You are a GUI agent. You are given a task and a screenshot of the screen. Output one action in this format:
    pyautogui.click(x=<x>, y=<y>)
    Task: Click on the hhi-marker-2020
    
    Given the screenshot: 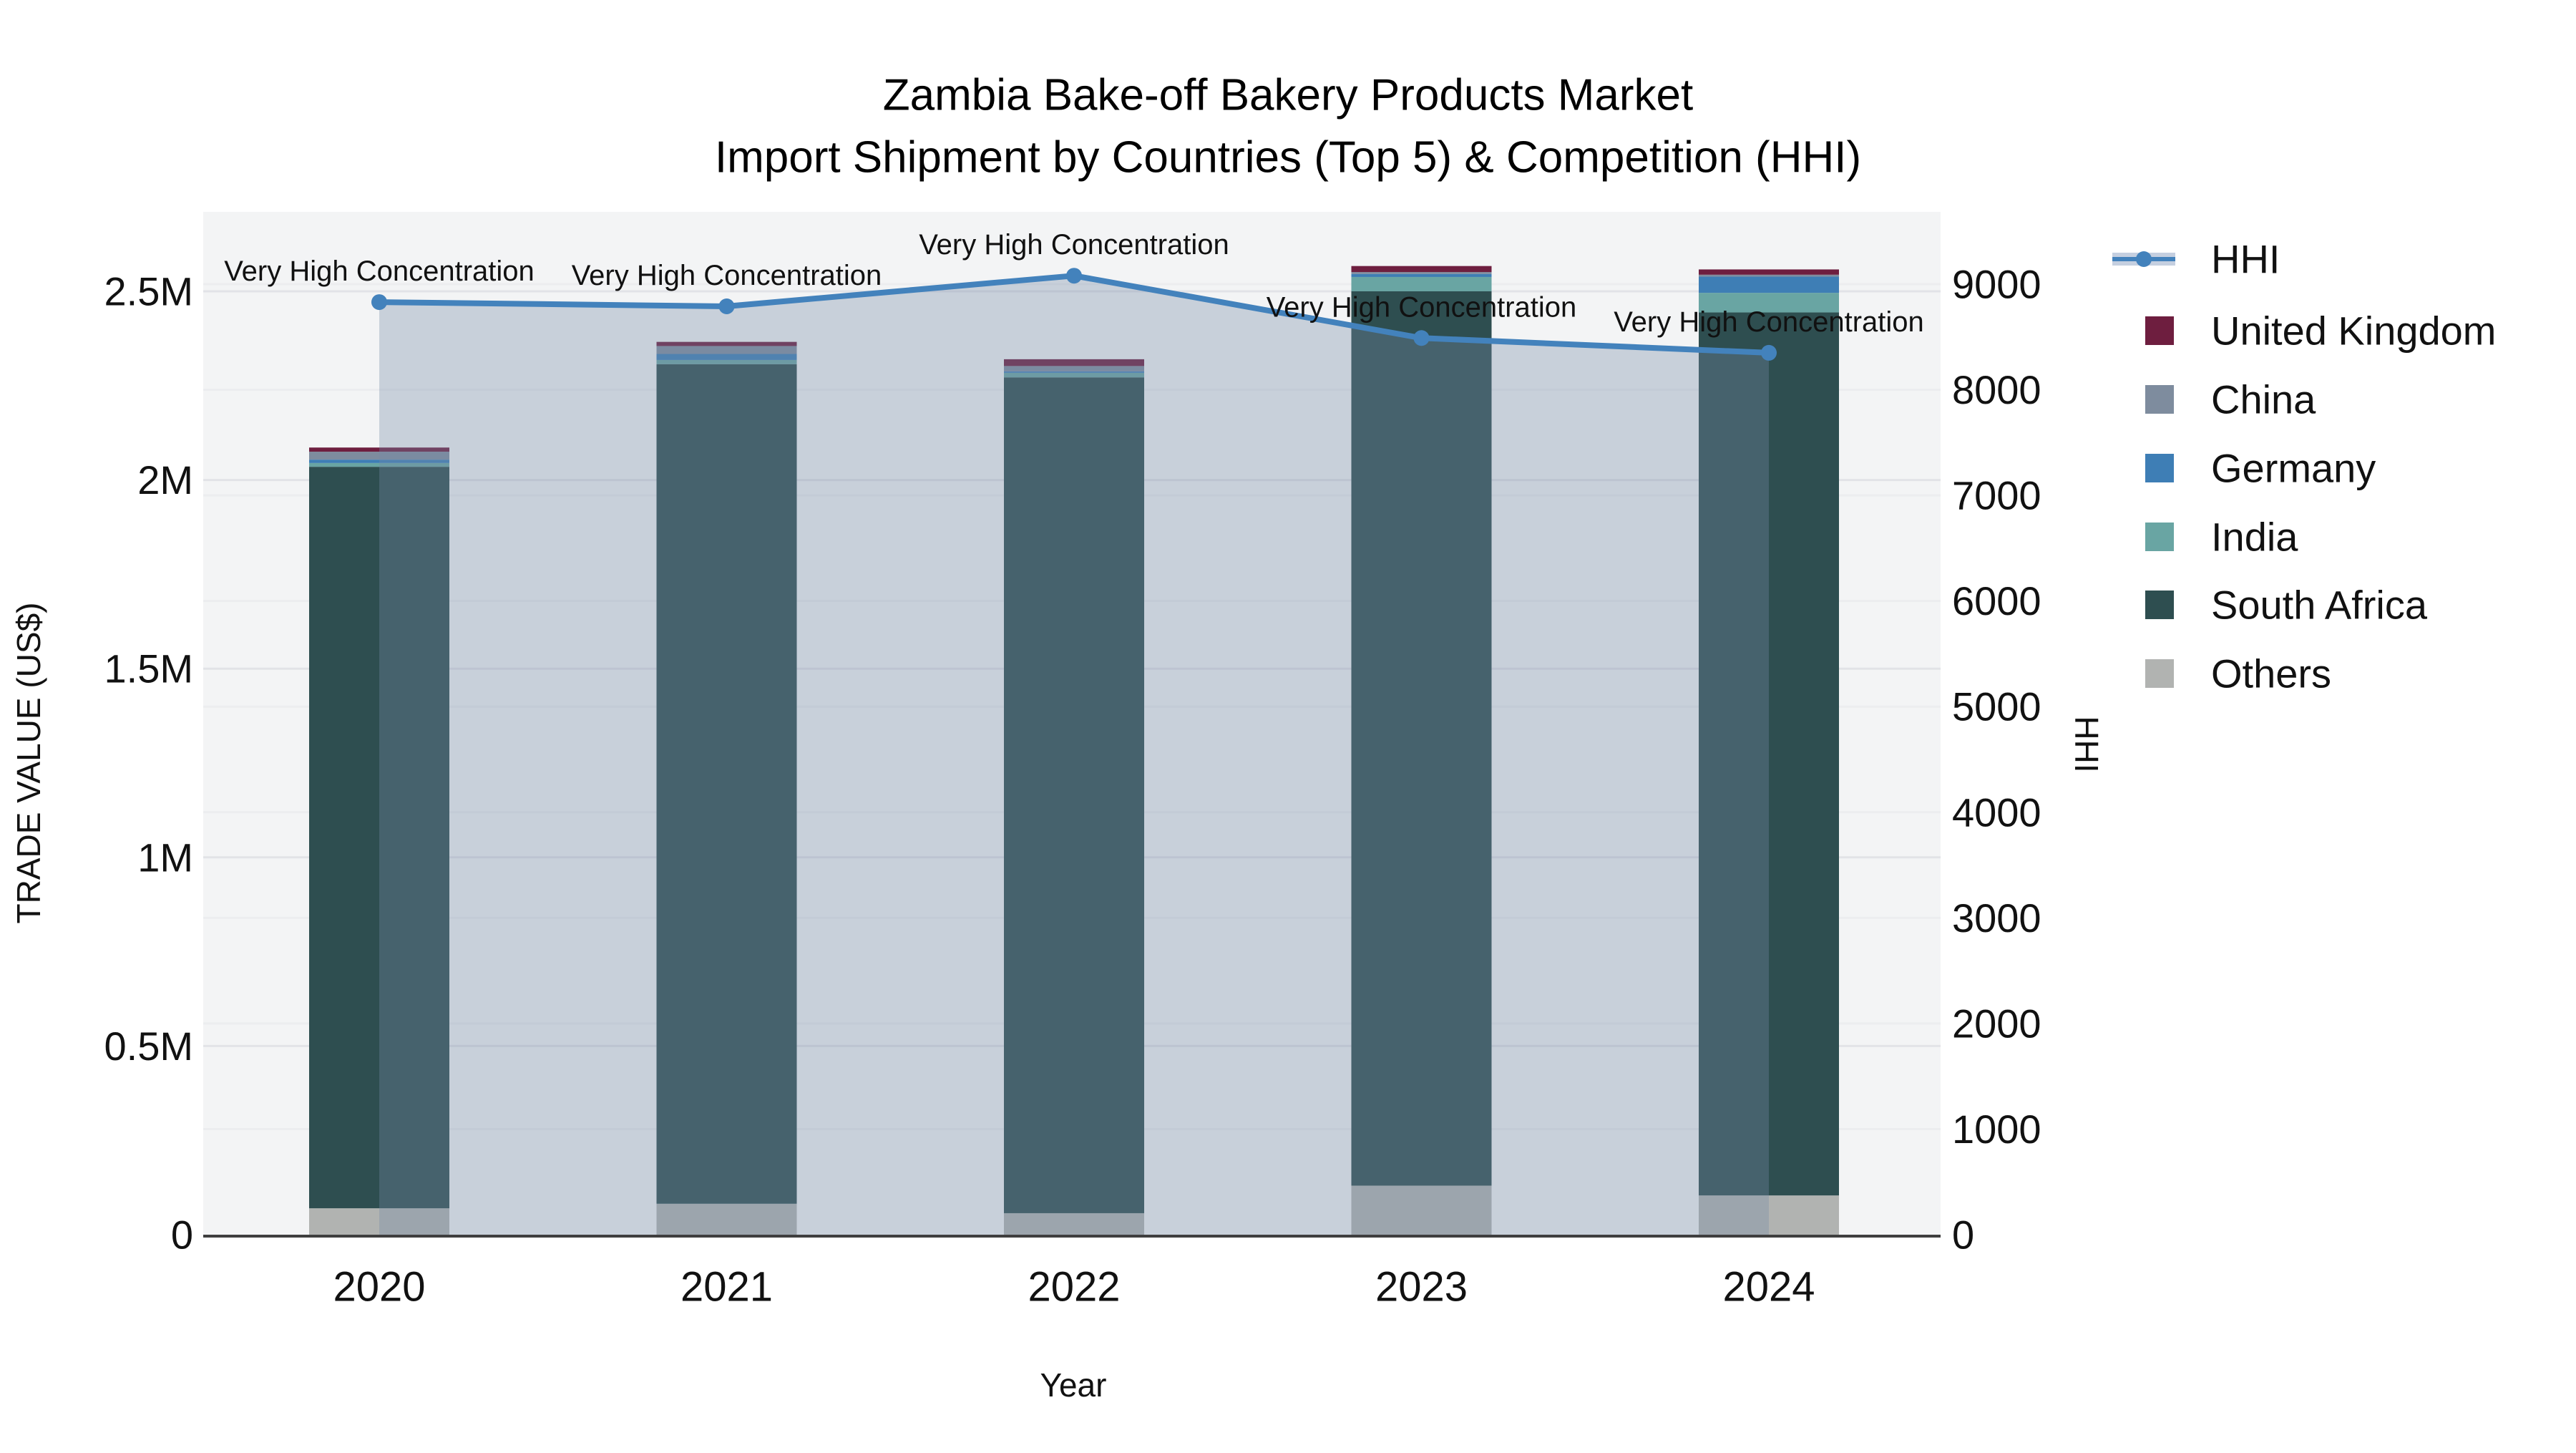 What is the action you would take?
    pyautogui.click(x=379, y=302)
    